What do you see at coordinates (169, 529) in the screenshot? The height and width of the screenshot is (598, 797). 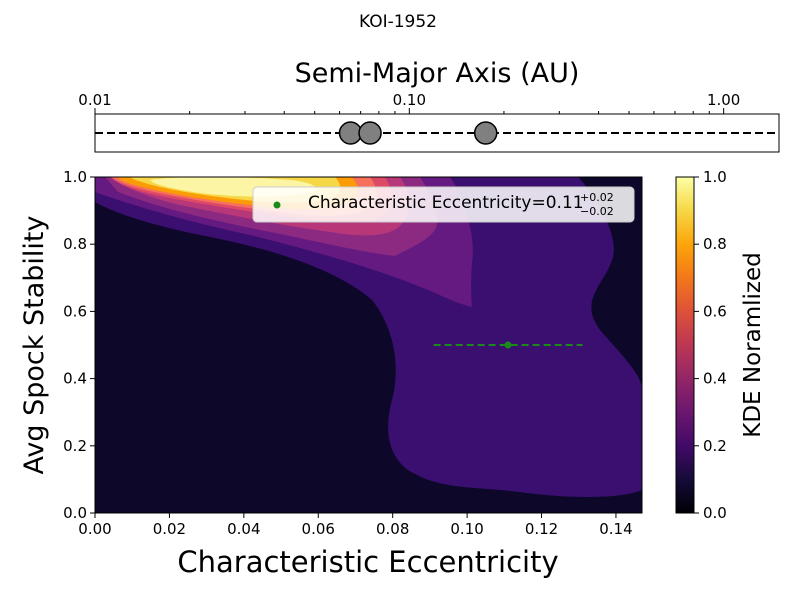 I see `x-tick-label: 0.02` at bounding box center [169, 529].